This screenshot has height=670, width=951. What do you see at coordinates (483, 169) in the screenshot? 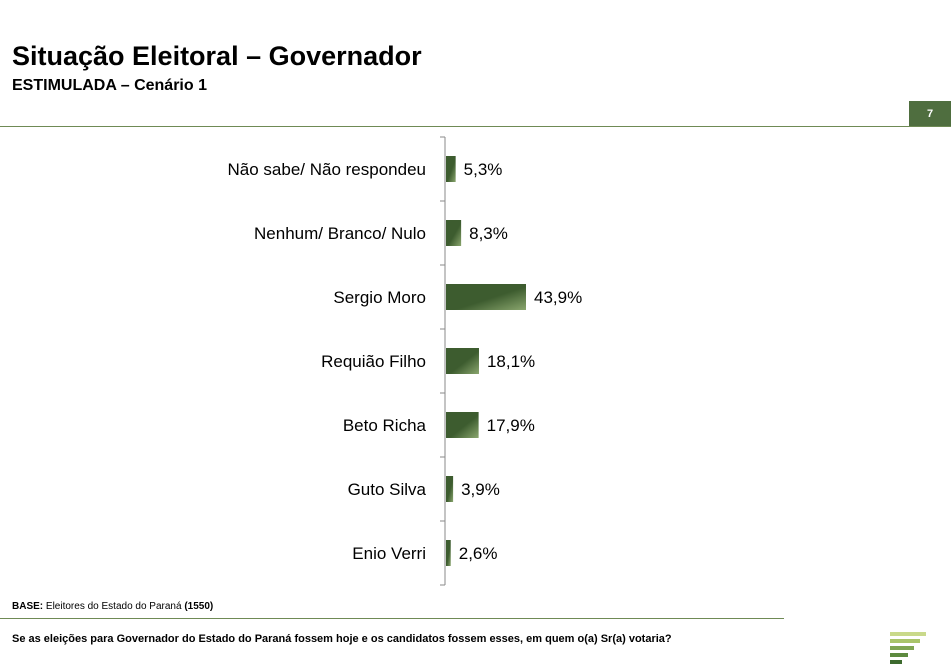
I see `data-label: 5,3%` at bounding box center [483, 169].